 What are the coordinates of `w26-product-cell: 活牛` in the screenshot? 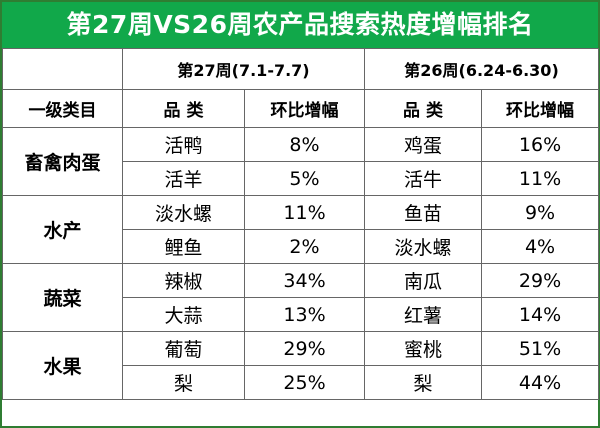 It's located at (423, 178).